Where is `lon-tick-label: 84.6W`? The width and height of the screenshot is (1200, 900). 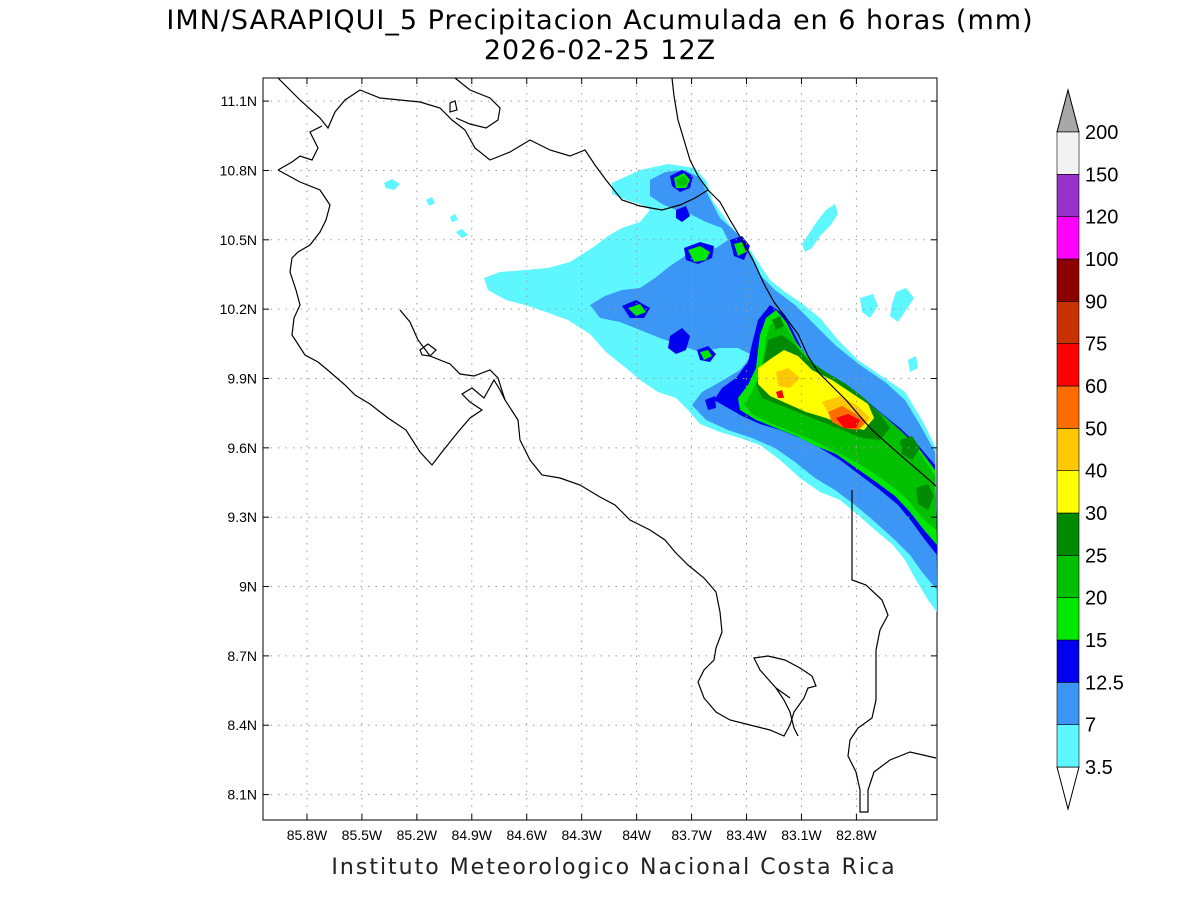
lon-tick-label: 84.6W is located at coordinates (527, 835).